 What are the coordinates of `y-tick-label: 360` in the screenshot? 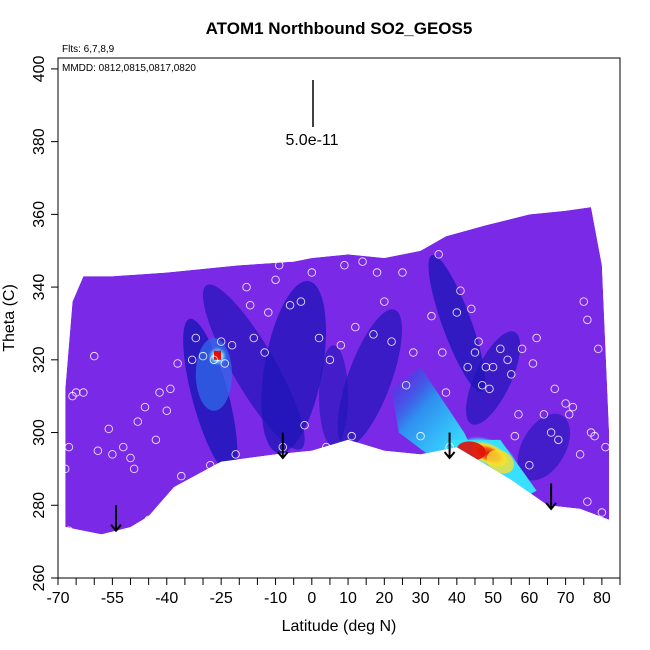 It's located at (39, 214).